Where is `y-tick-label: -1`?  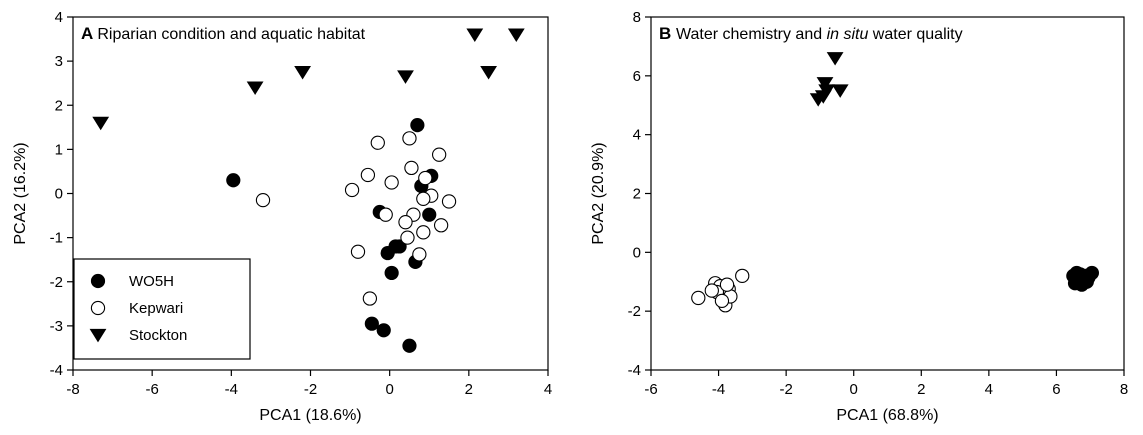 y-tick-label: -1 is located at coordinates (56, 238).